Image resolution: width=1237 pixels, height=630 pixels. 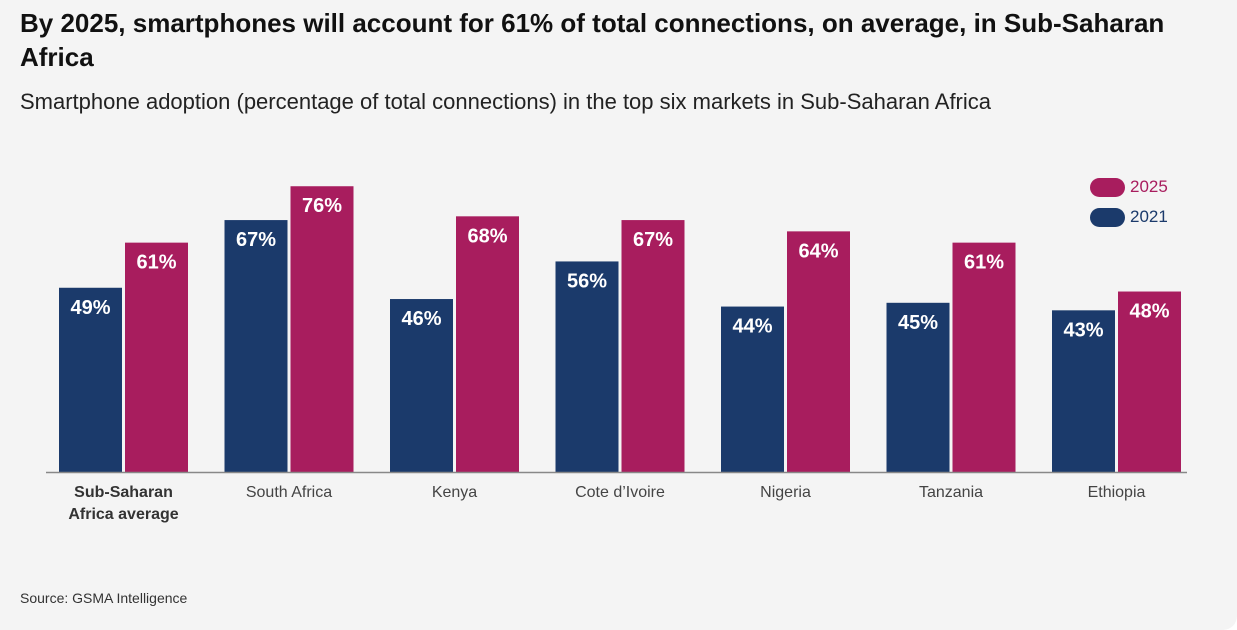 What do you see at coordinates (90, 308) in the screenshot?
I see `bar-label-2021-0: 49%` at bounding box center [90, 308].